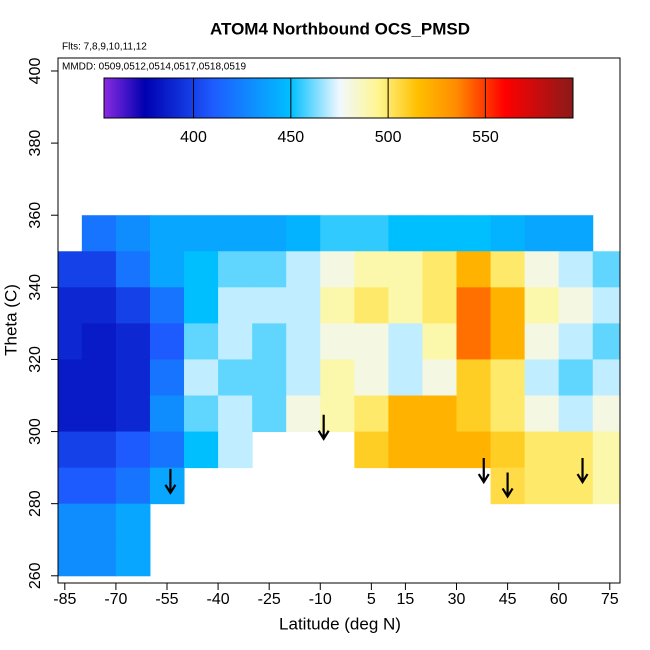 This screenshot has width=650, height=650. Describe the element at coordinates (115, 599) in the screenshot. I see `x-tick-label: -70` at that location.